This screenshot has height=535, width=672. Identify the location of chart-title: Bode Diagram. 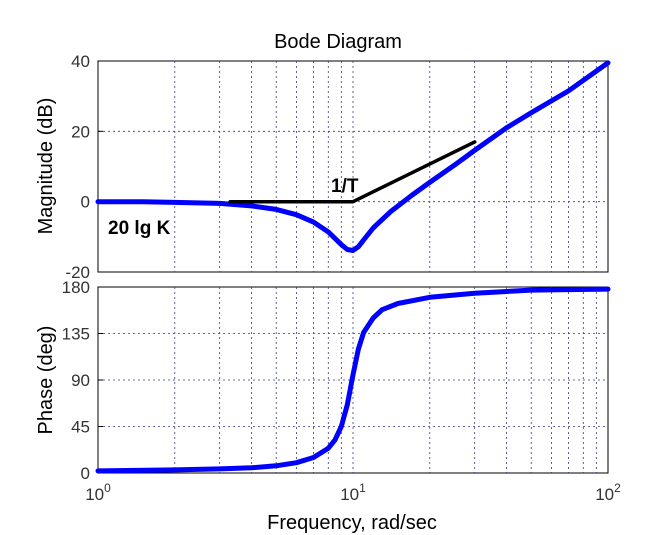
(338, 42).